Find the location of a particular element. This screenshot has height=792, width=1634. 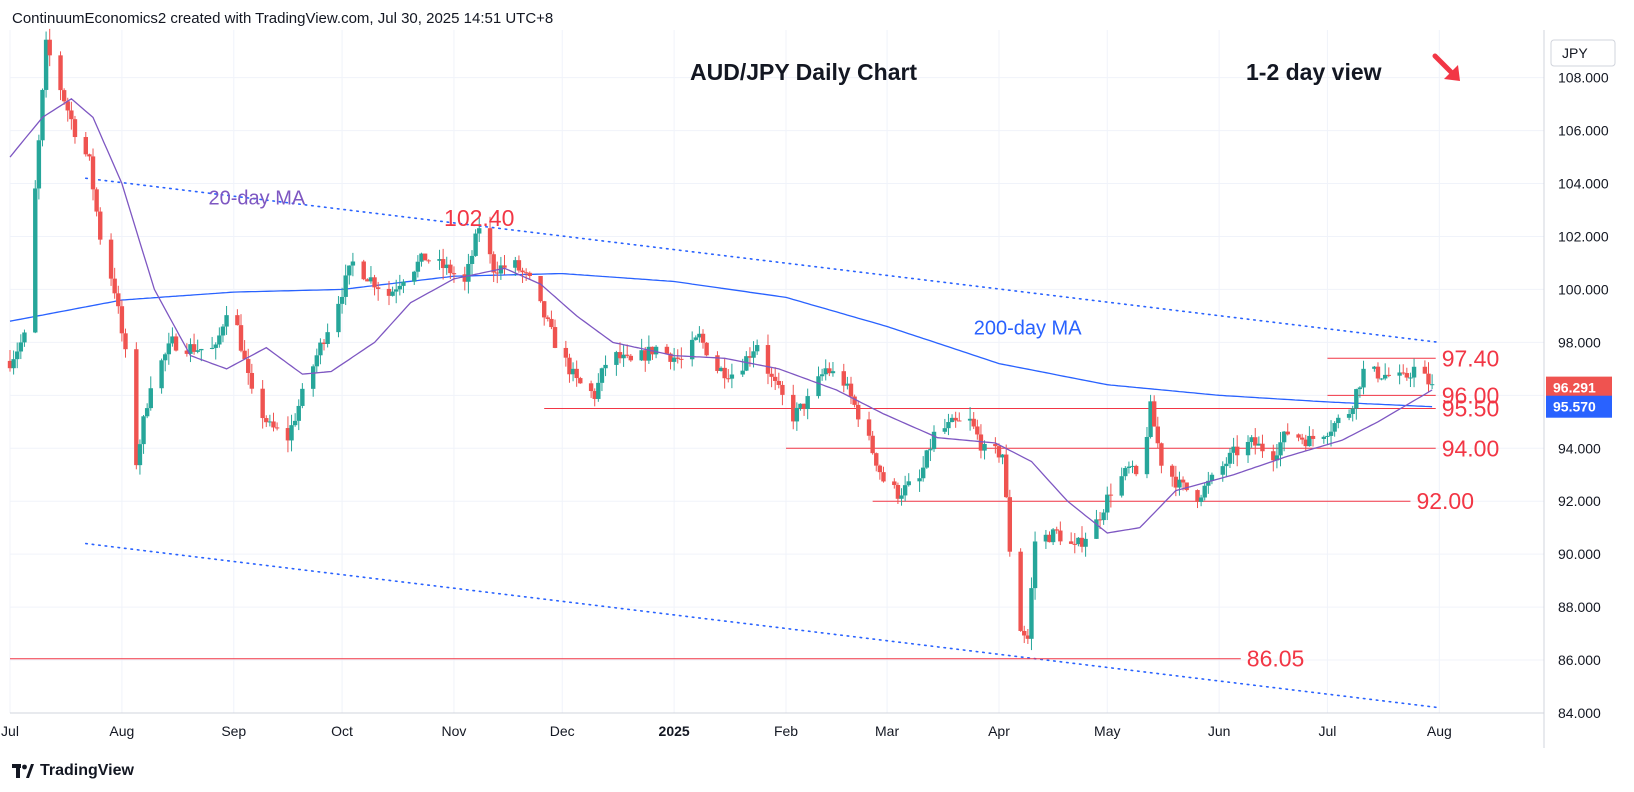

ma200-badge: 95.570 is located at coordinates (1574, 407).